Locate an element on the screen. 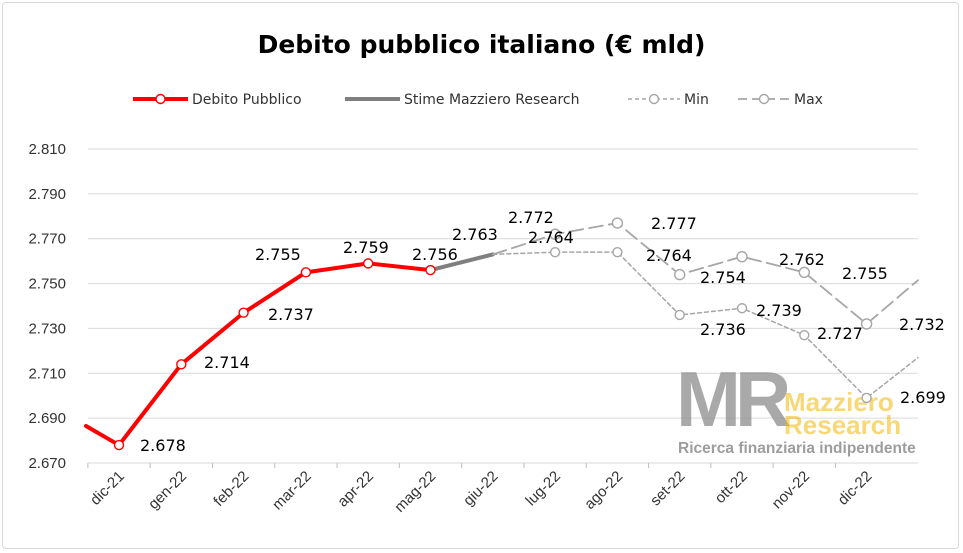  legend-marker-max is located at coordinates (764, 99).